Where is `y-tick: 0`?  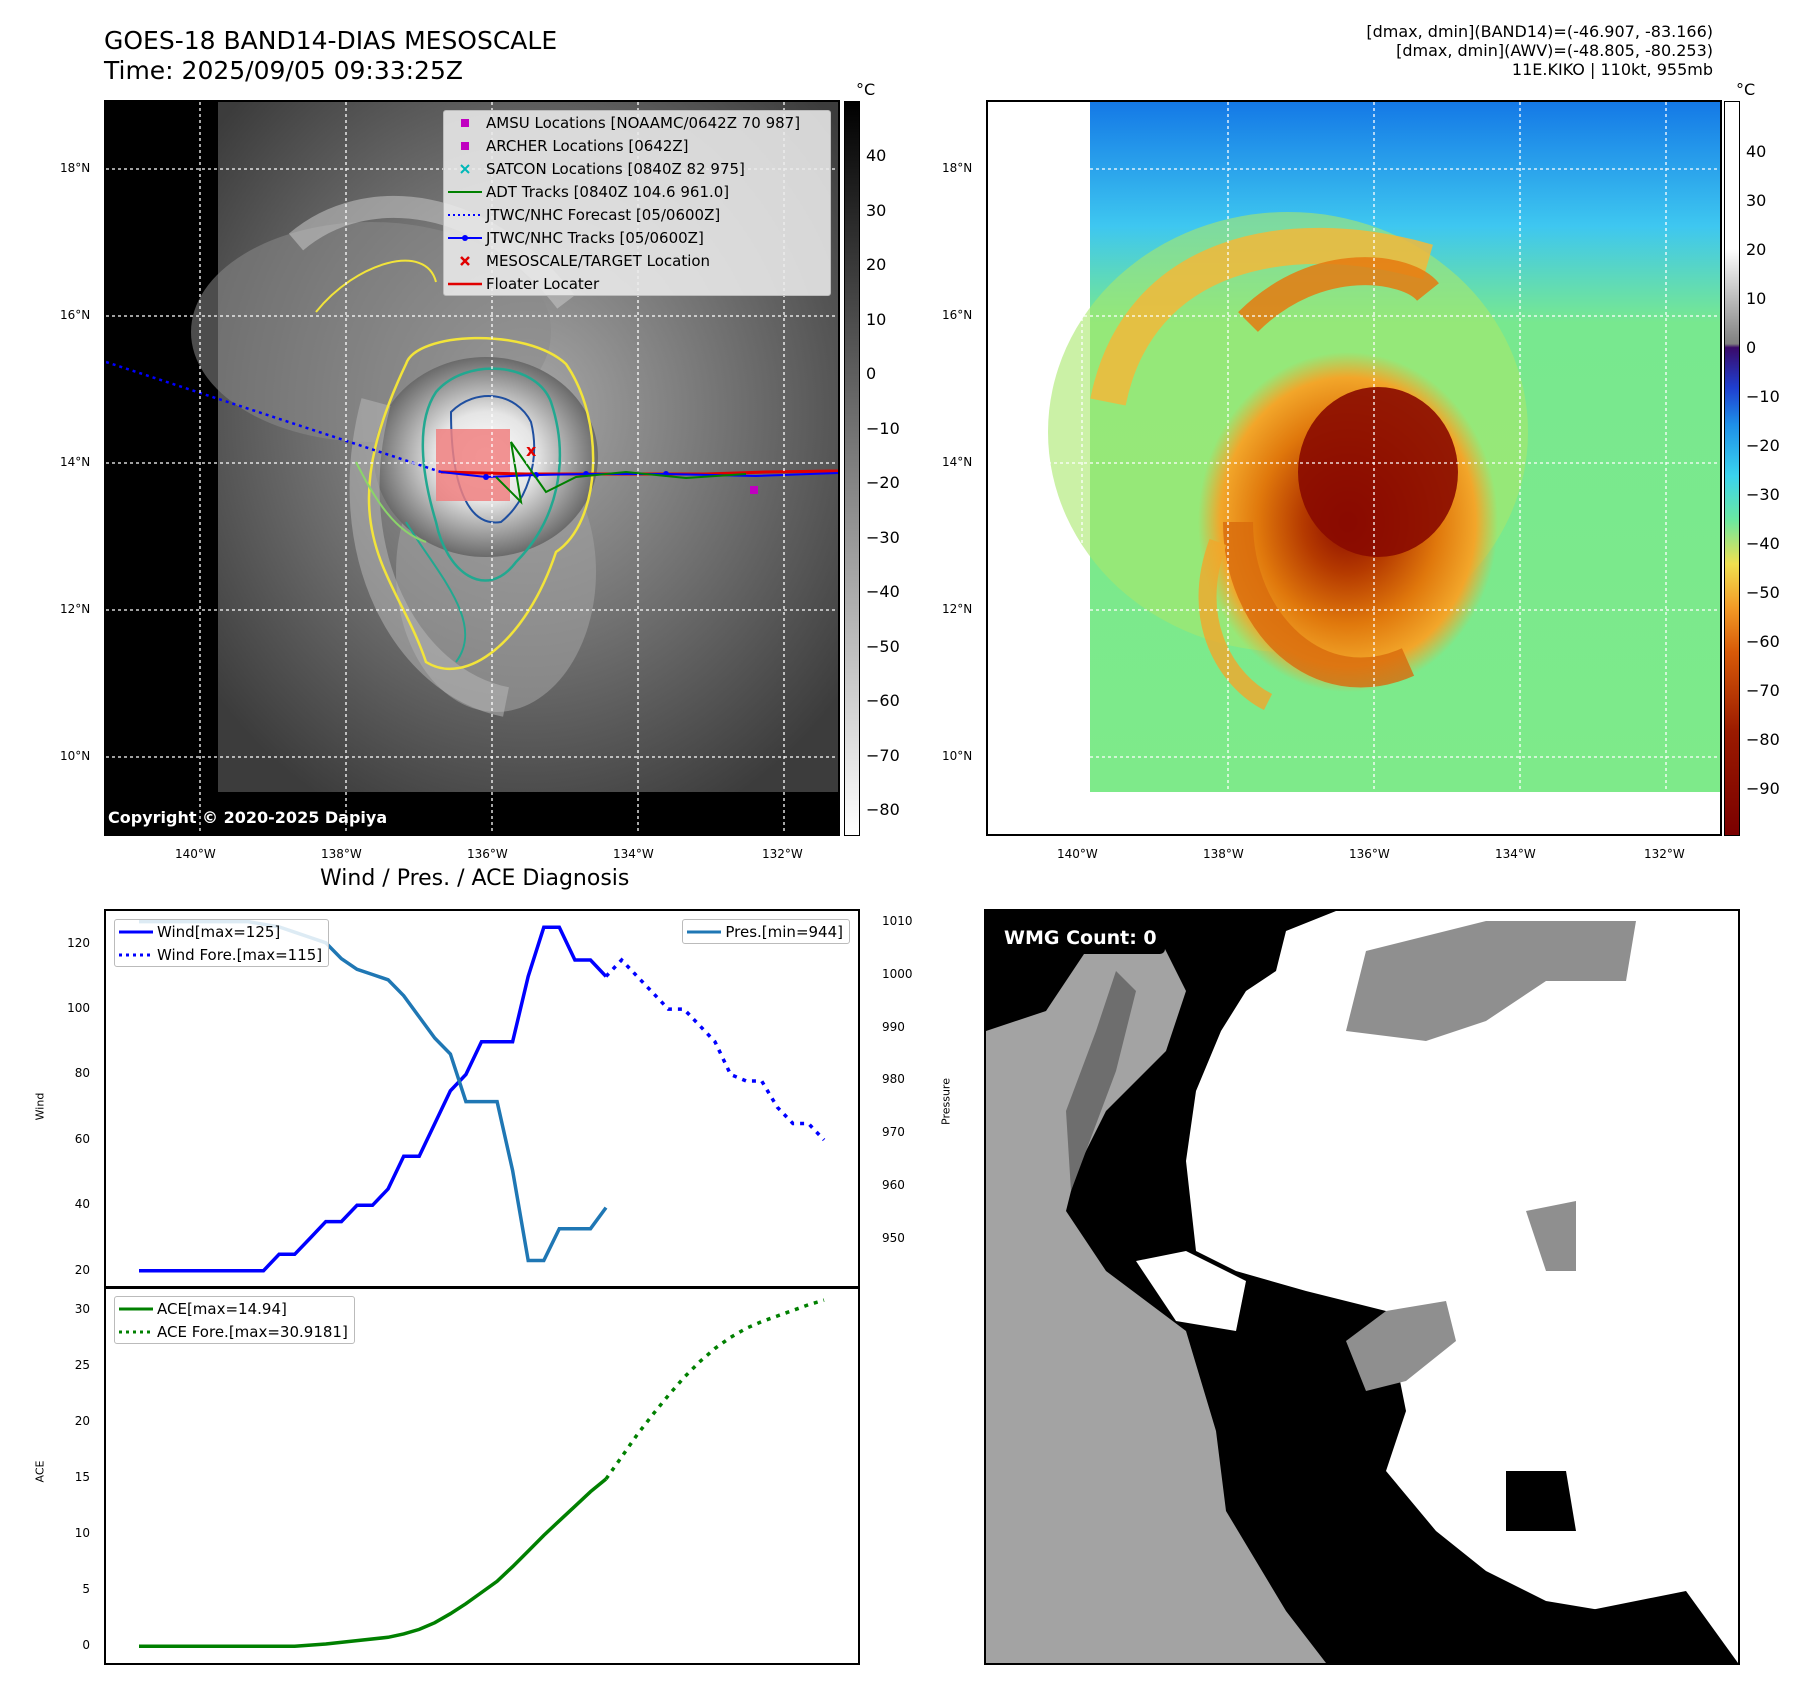 y-tick: 0 is located at coordinates (86, 1645).